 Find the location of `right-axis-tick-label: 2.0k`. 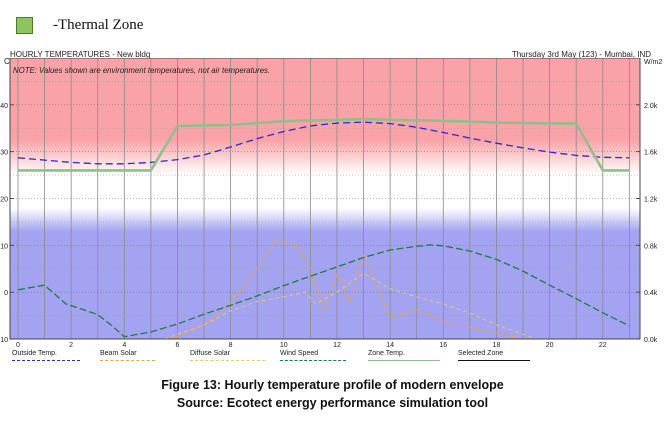

right-axis-tick-label: 2.0k is located at coordinates (651, 106).